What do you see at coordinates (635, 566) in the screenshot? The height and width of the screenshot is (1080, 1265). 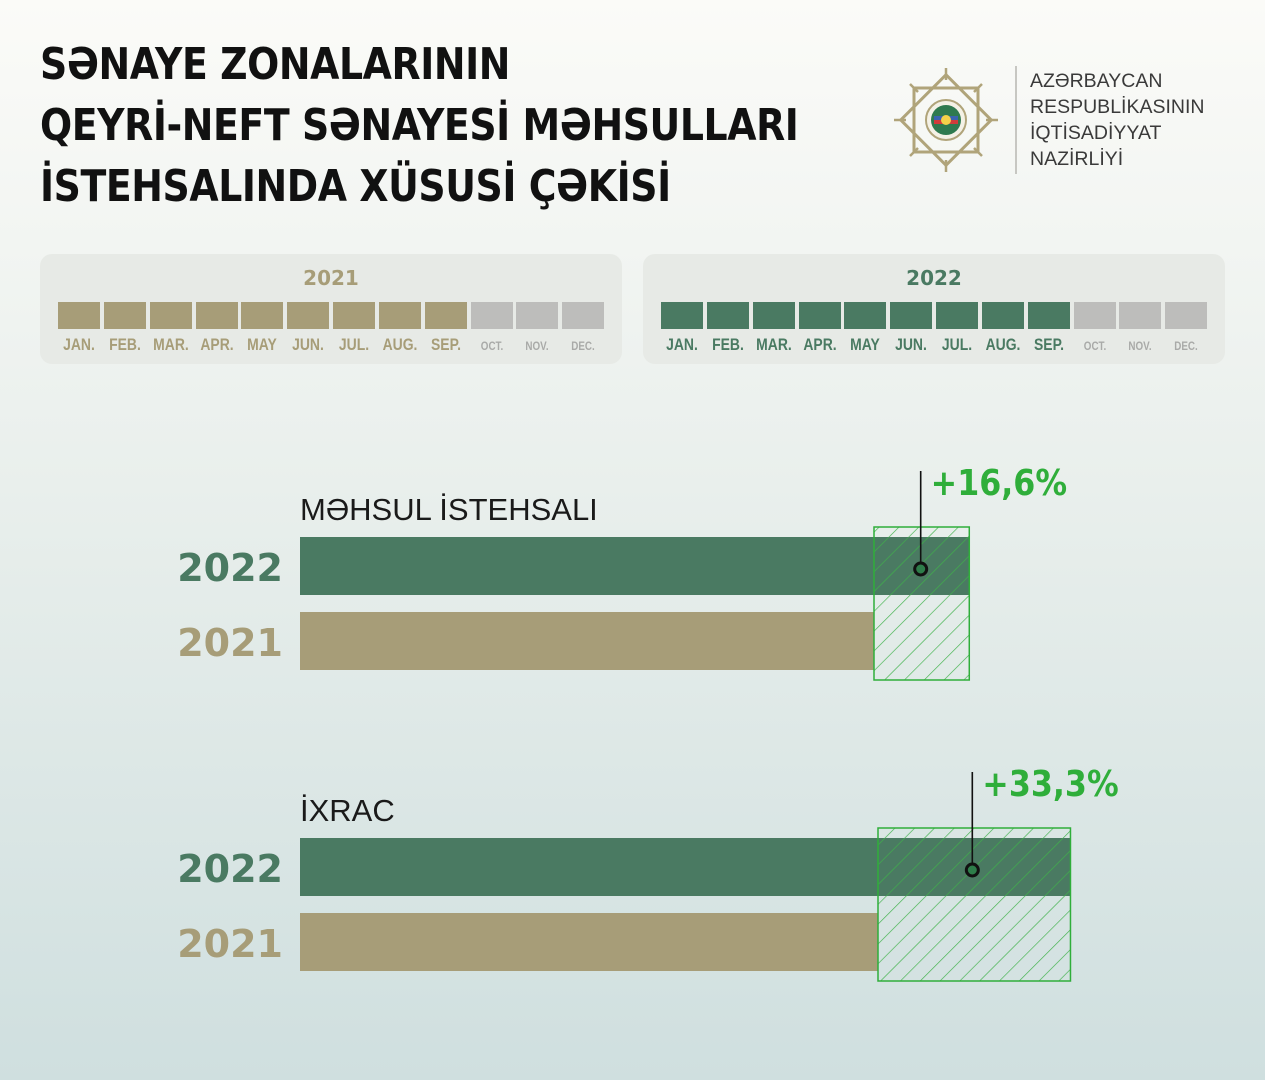 I see `bar-2022` at bounding box center [635, 566].